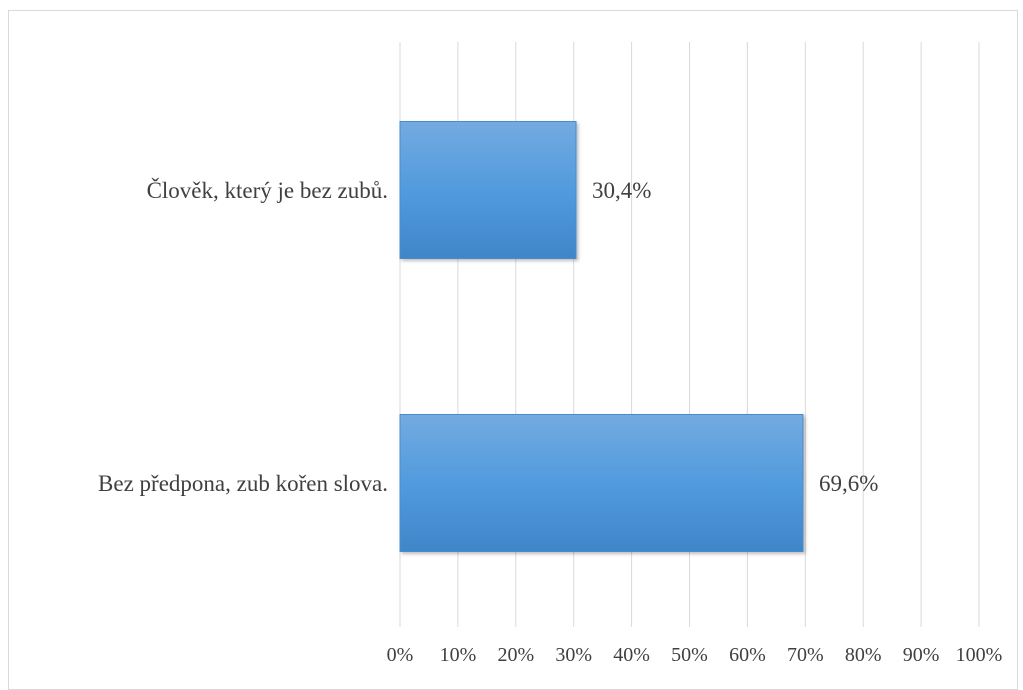 The width and height of the screenshot is (1023, 690). I want to click on x-tick-label: 70%, so click(805, 655).